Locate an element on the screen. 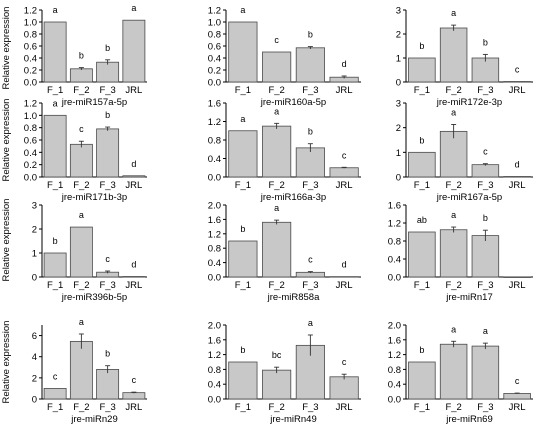 This screenshot has height=426, width=550. chart-panel: 0 1 2 3 b F_1 a F_2 c F_3 d JRL jre-miR167a-5p is located at coordinates (464, 151).